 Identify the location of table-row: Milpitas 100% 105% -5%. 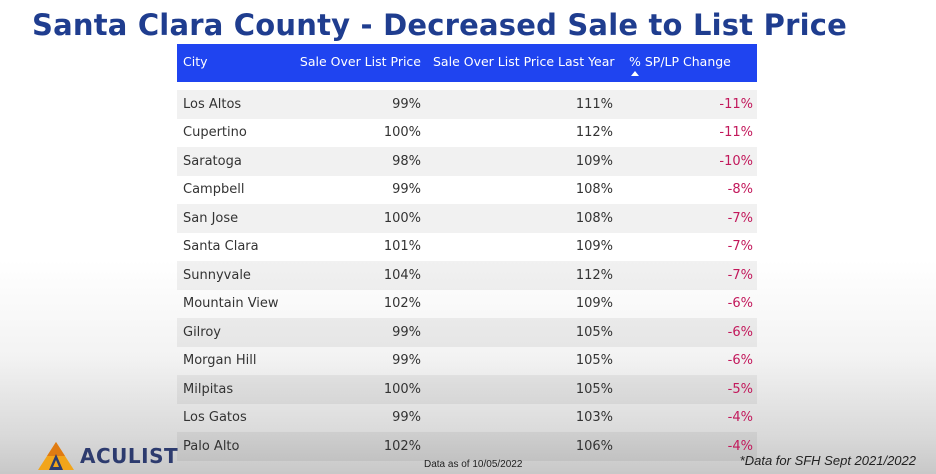
(467, 389).